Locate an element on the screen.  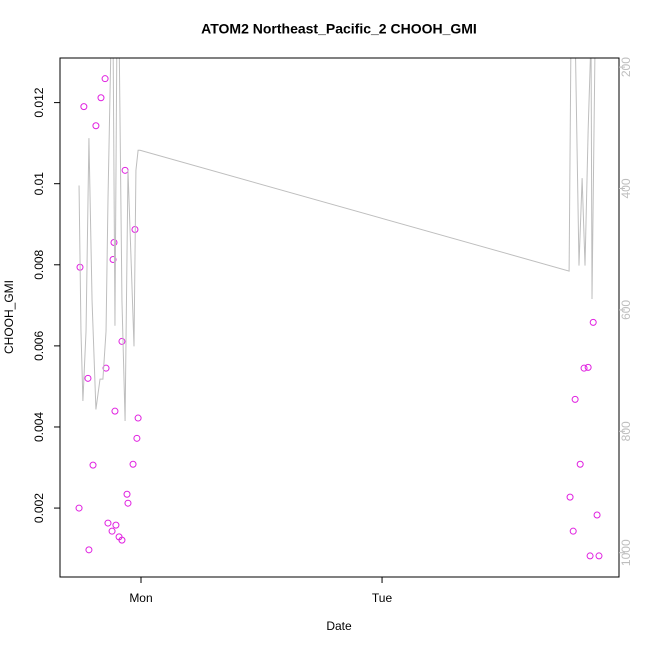
x-tick-label: Mon is located at coordinates (140, 598).